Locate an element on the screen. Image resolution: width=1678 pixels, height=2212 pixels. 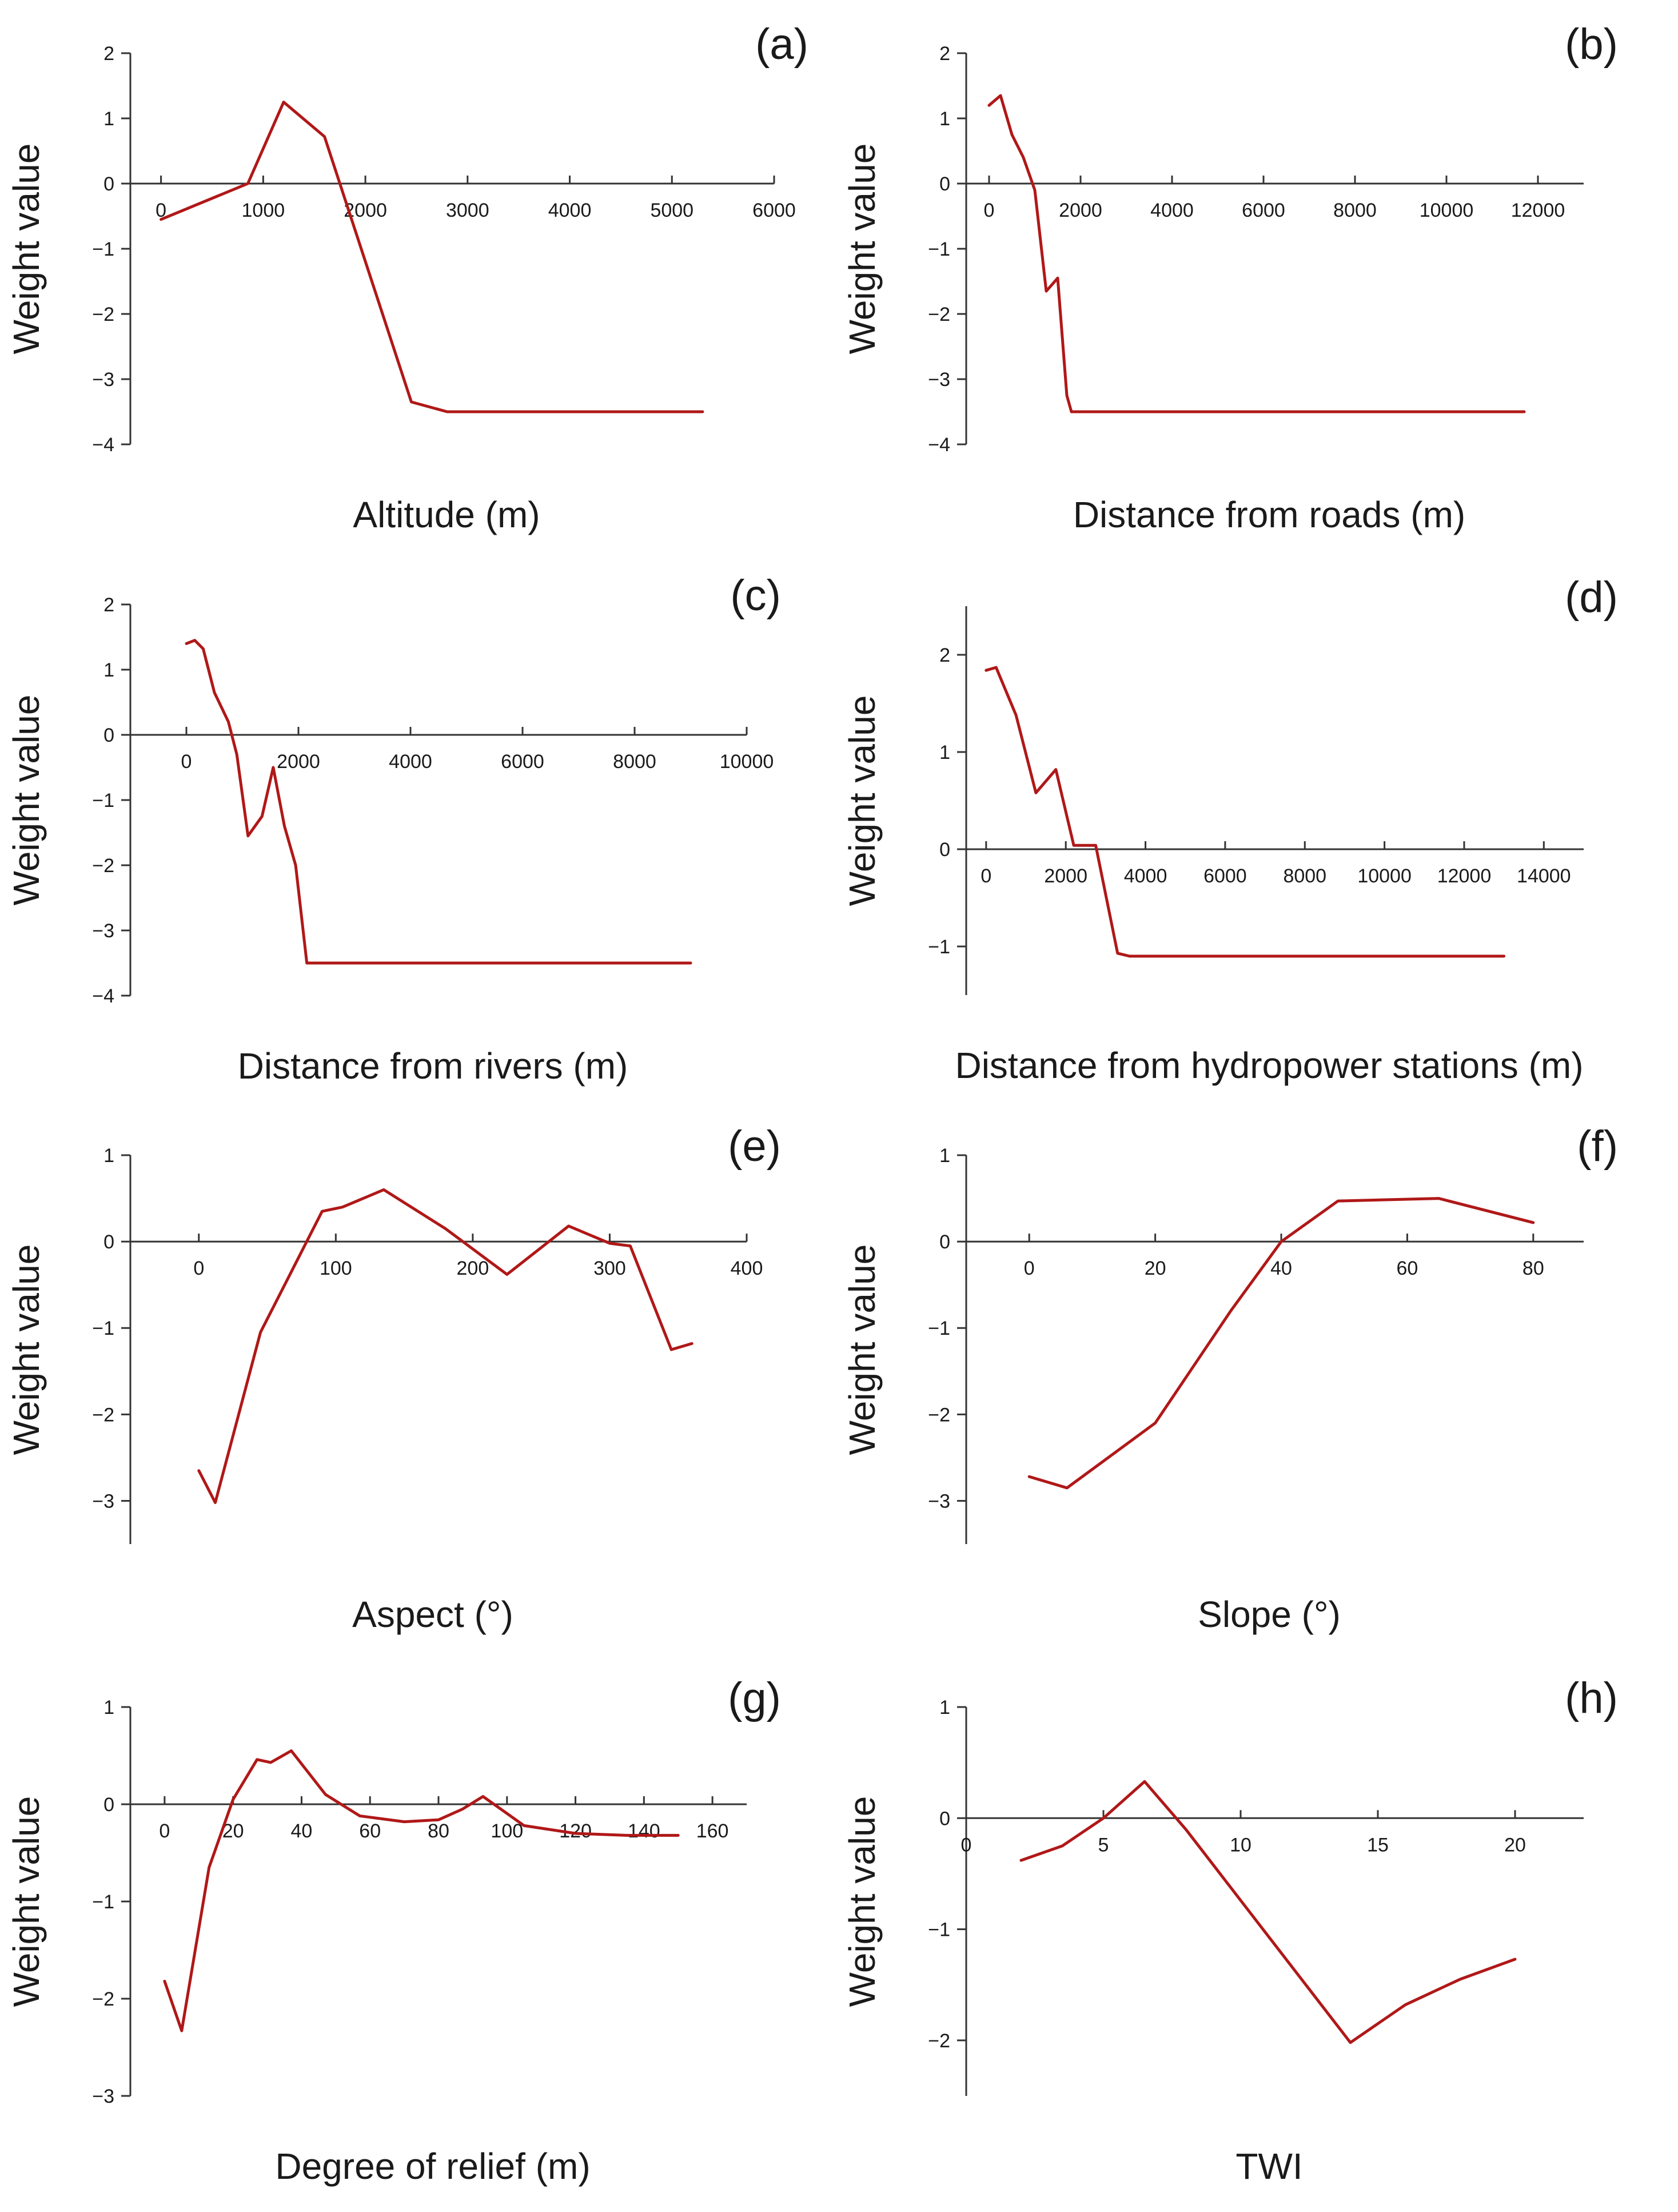
x-axis-title: Slope (°) is located at coordinates (1269, 1614).